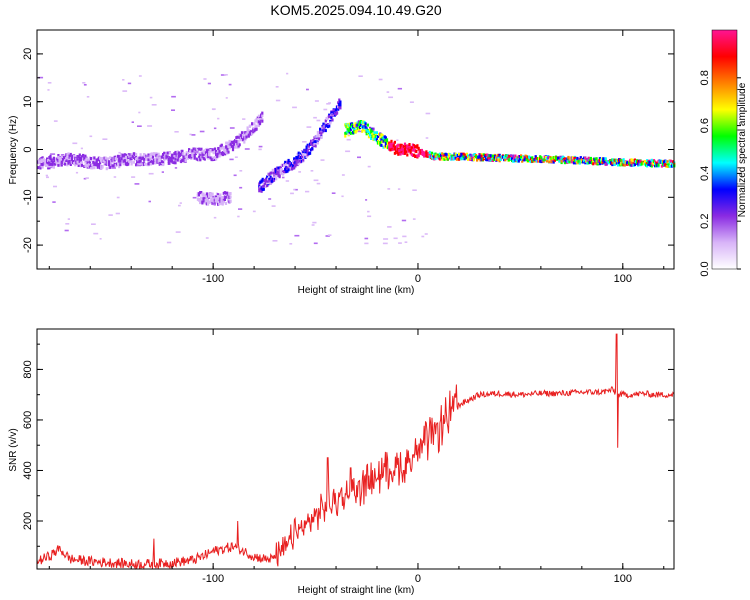 The image size is (750, 600). What do you see at coordinates (356, 590) in the screenshot?
I see `snr-x-axis-label: Height of straight line (km)` at bounding box center [356, 590].